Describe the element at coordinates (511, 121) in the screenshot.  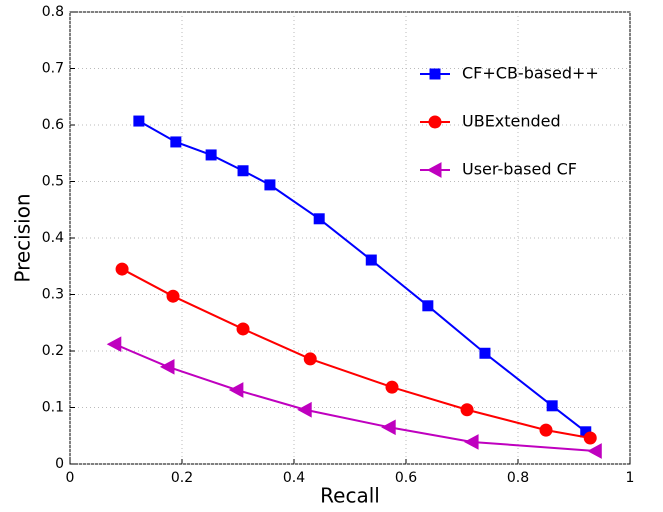
I see `legend-label: UBExtended` at that location.